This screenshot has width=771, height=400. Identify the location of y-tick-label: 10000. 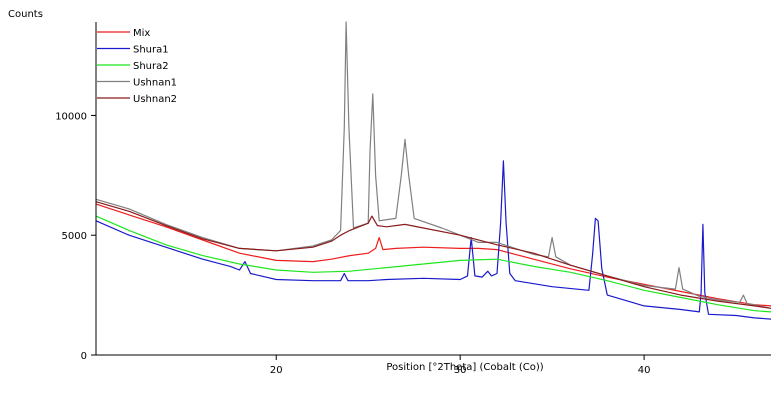
(71, 116).